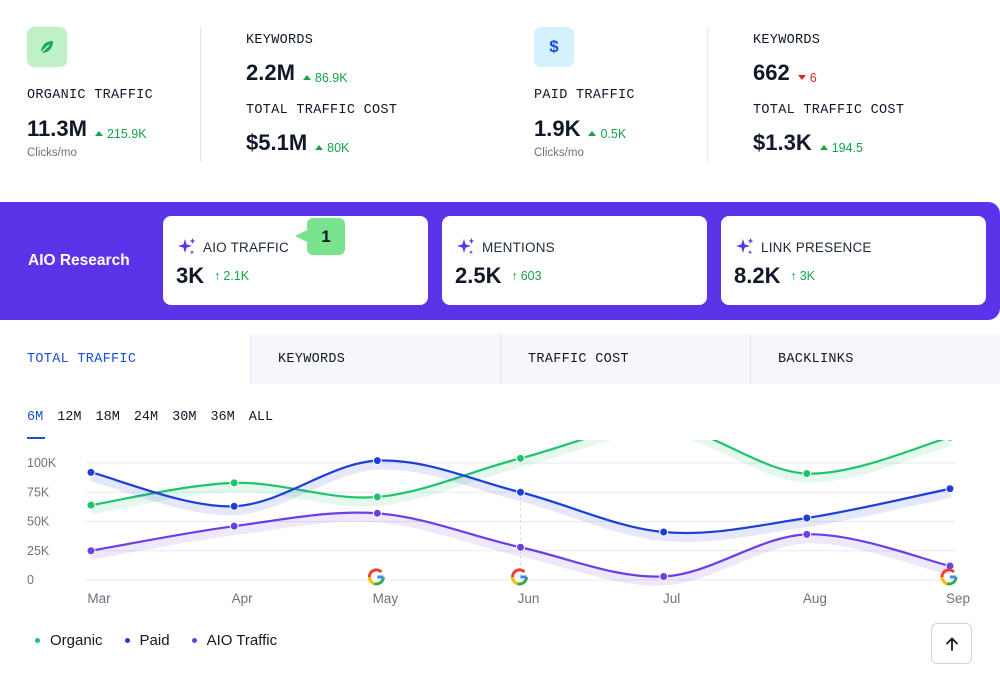 The image size is (1000, 682). Describe the element at coordinates (841, 148) in the screenshot. I see `paid-cost-change: 194.5` at that location.